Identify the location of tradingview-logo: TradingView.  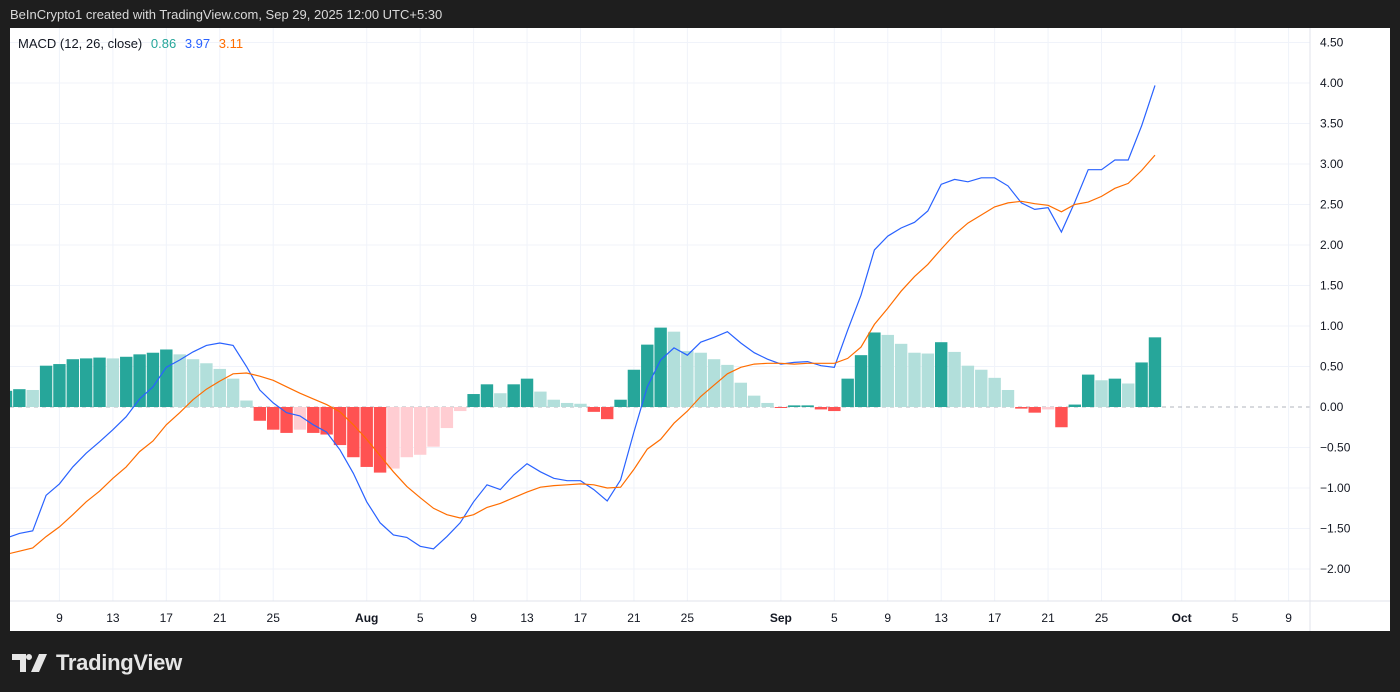
(97, 663).